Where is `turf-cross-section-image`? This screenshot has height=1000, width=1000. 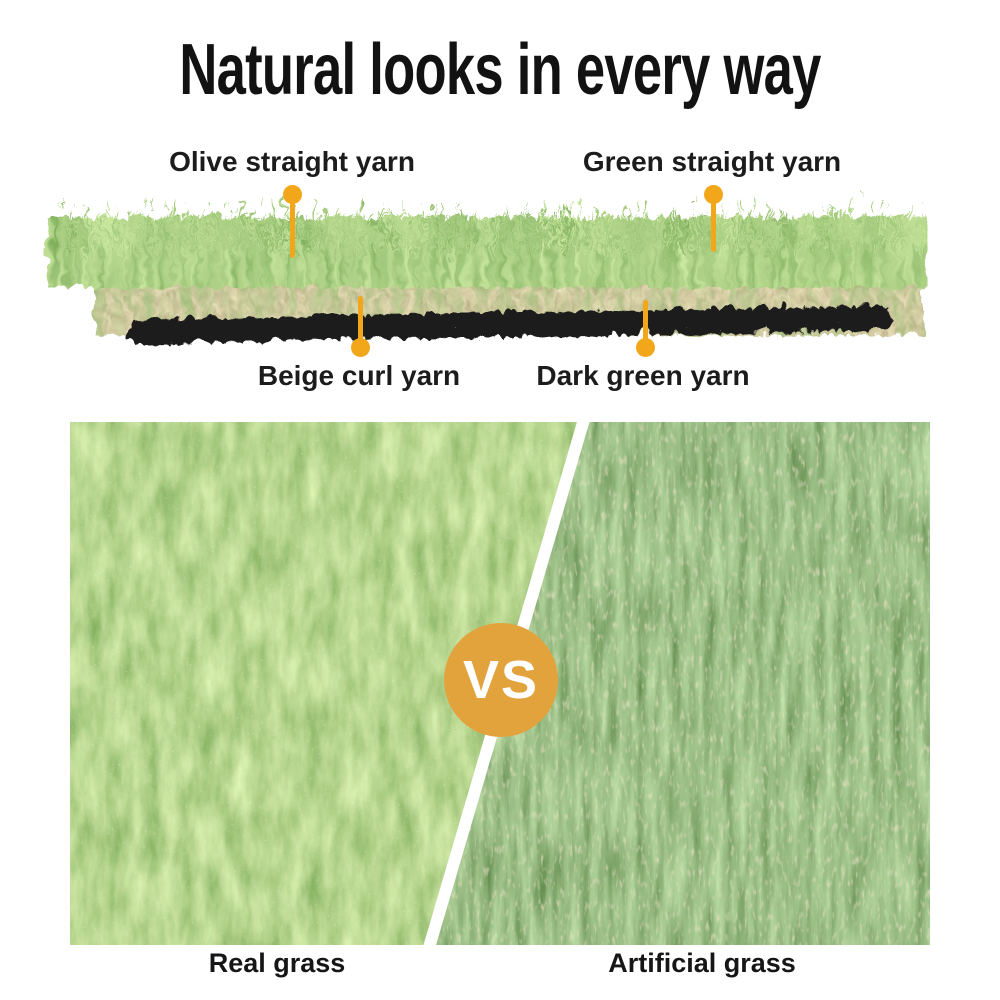
turf-cross-section-image is located at coordinates (485, 272).